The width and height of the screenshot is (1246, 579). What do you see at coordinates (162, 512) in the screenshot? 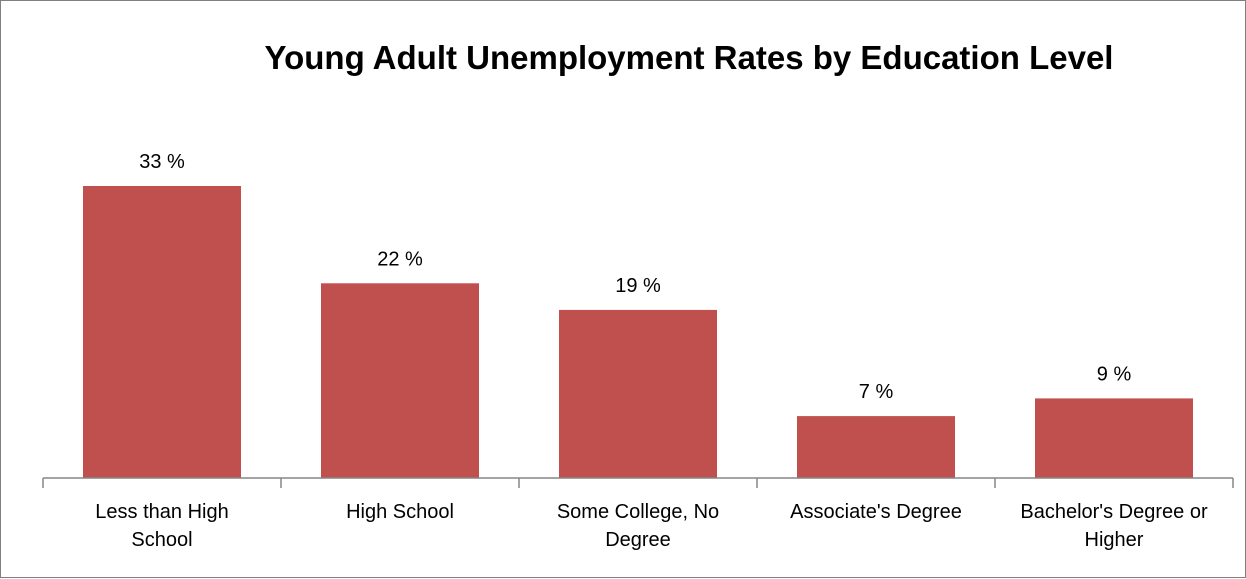
I see `category-label-line: Less than High` at bounding box center [162, 512].